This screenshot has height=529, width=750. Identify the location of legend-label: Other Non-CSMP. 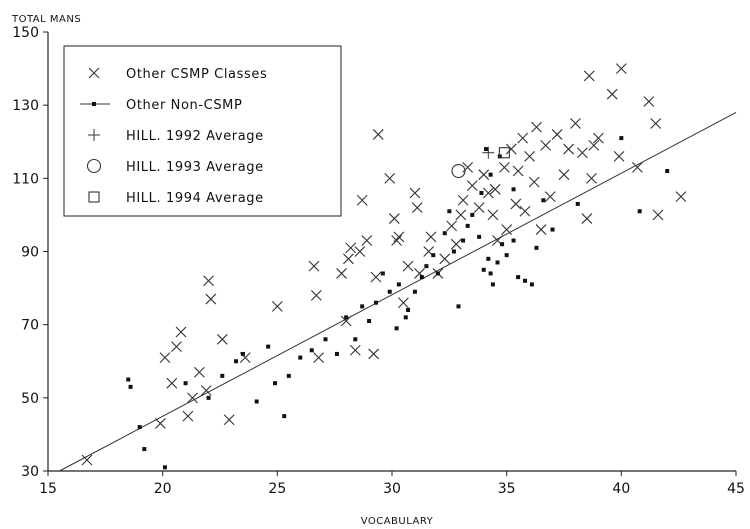
(184, 105).